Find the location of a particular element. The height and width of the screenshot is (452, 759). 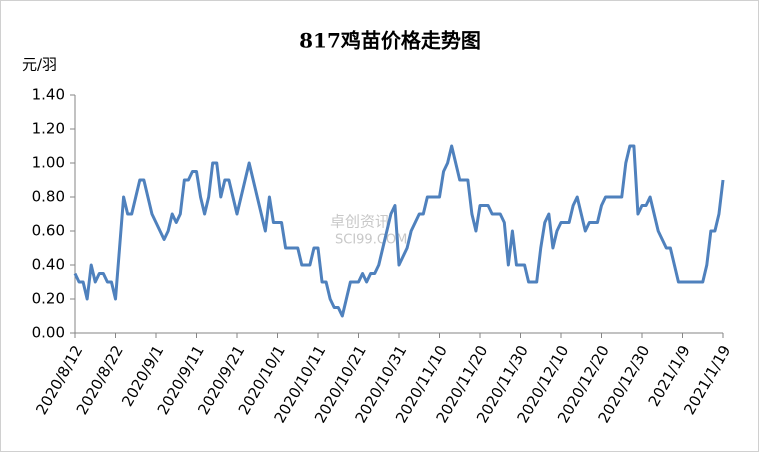

y-tick-label: 0.40 is located at coordinates (48, 265).